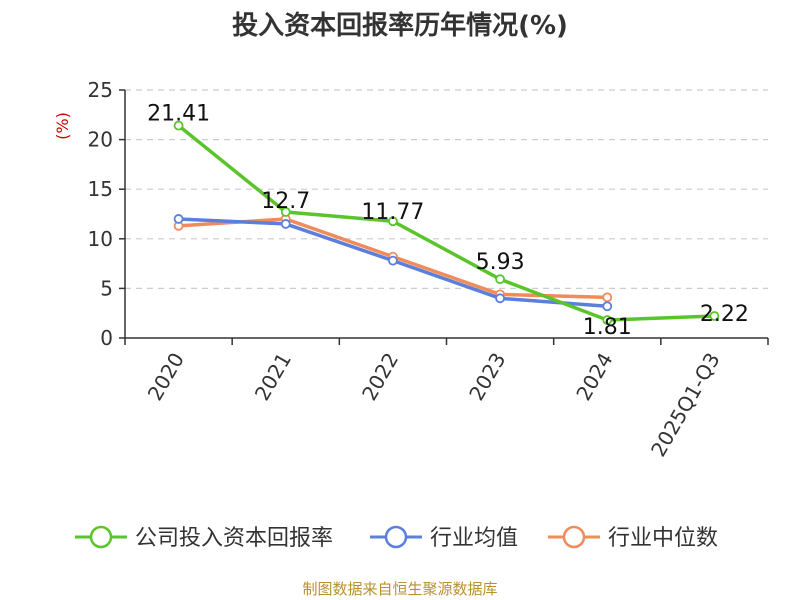 Image resolution: width=800 pixels, height=600 pixels. What do you see at coordinates (166, 377) in the screenshot?
I see `x-tick-label: 2020` at bounding box center [166, 377].